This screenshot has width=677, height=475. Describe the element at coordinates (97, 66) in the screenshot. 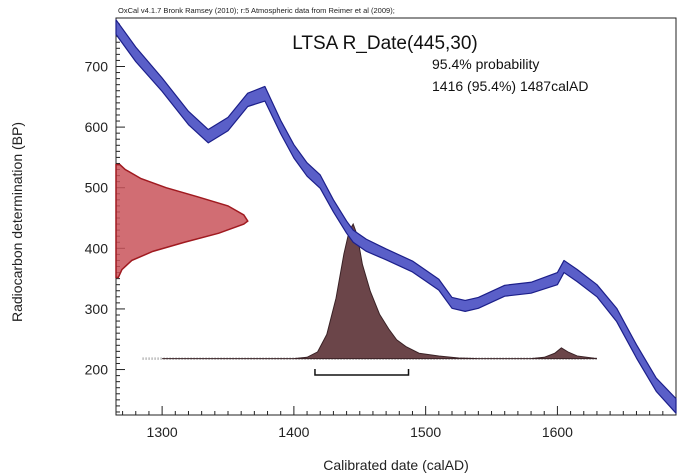

I see `y-tick-label: 700` at that location.